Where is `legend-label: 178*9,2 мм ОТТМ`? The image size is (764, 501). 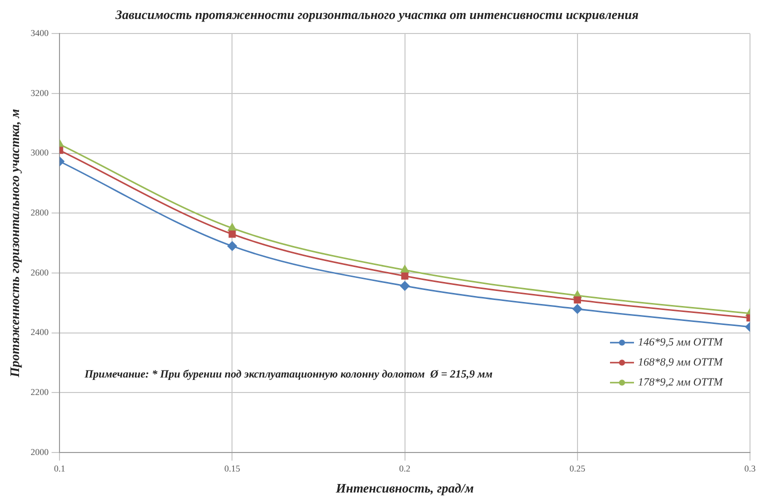 legend-label: 178*9,2 мм ОТТМ is located at coordinates (681, 382).